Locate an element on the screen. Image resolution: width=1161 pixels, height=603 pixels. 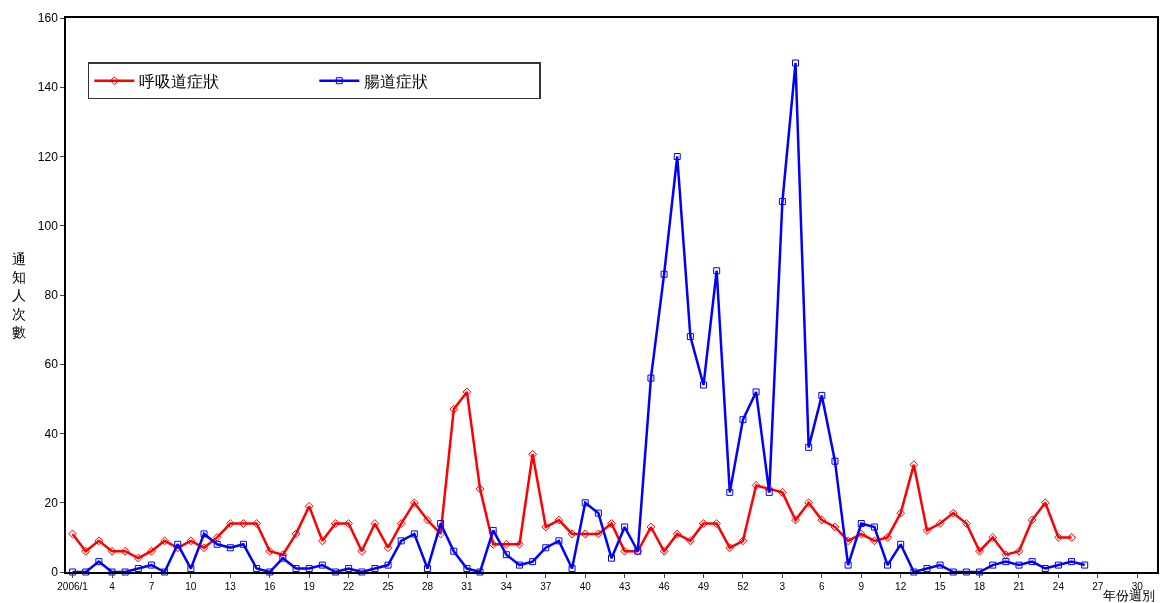
legend-label: 腸道症狀 is located at coordinates (396, 81).